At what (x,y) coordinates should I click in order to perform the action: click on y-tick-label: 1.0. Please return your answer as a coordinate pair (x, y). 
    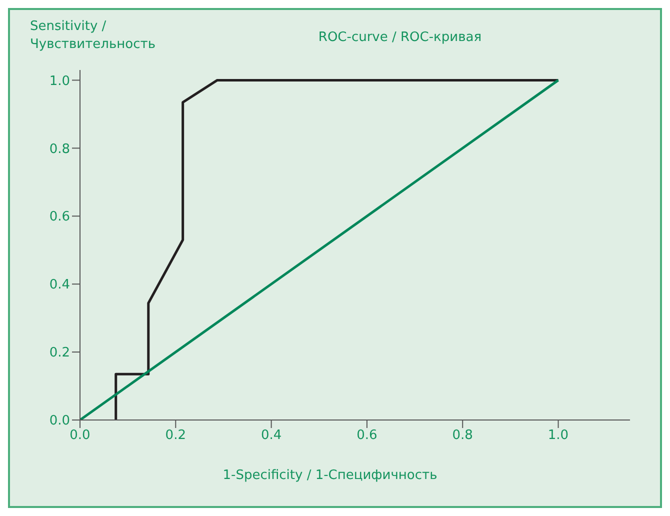
    Looking at the image, I should click on (59, 81).